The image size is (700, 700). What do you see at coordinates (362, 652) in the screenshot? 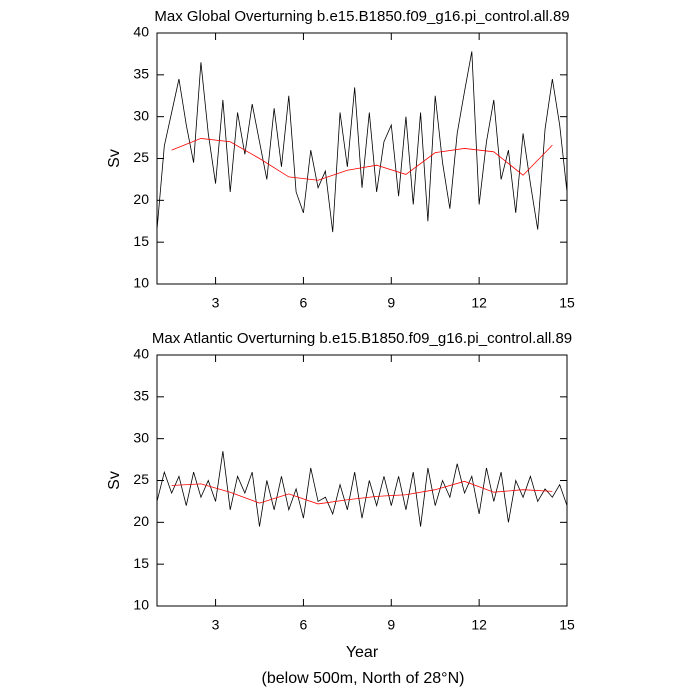
I see `x-axis-label: Year` at bounding box center [362, 652].